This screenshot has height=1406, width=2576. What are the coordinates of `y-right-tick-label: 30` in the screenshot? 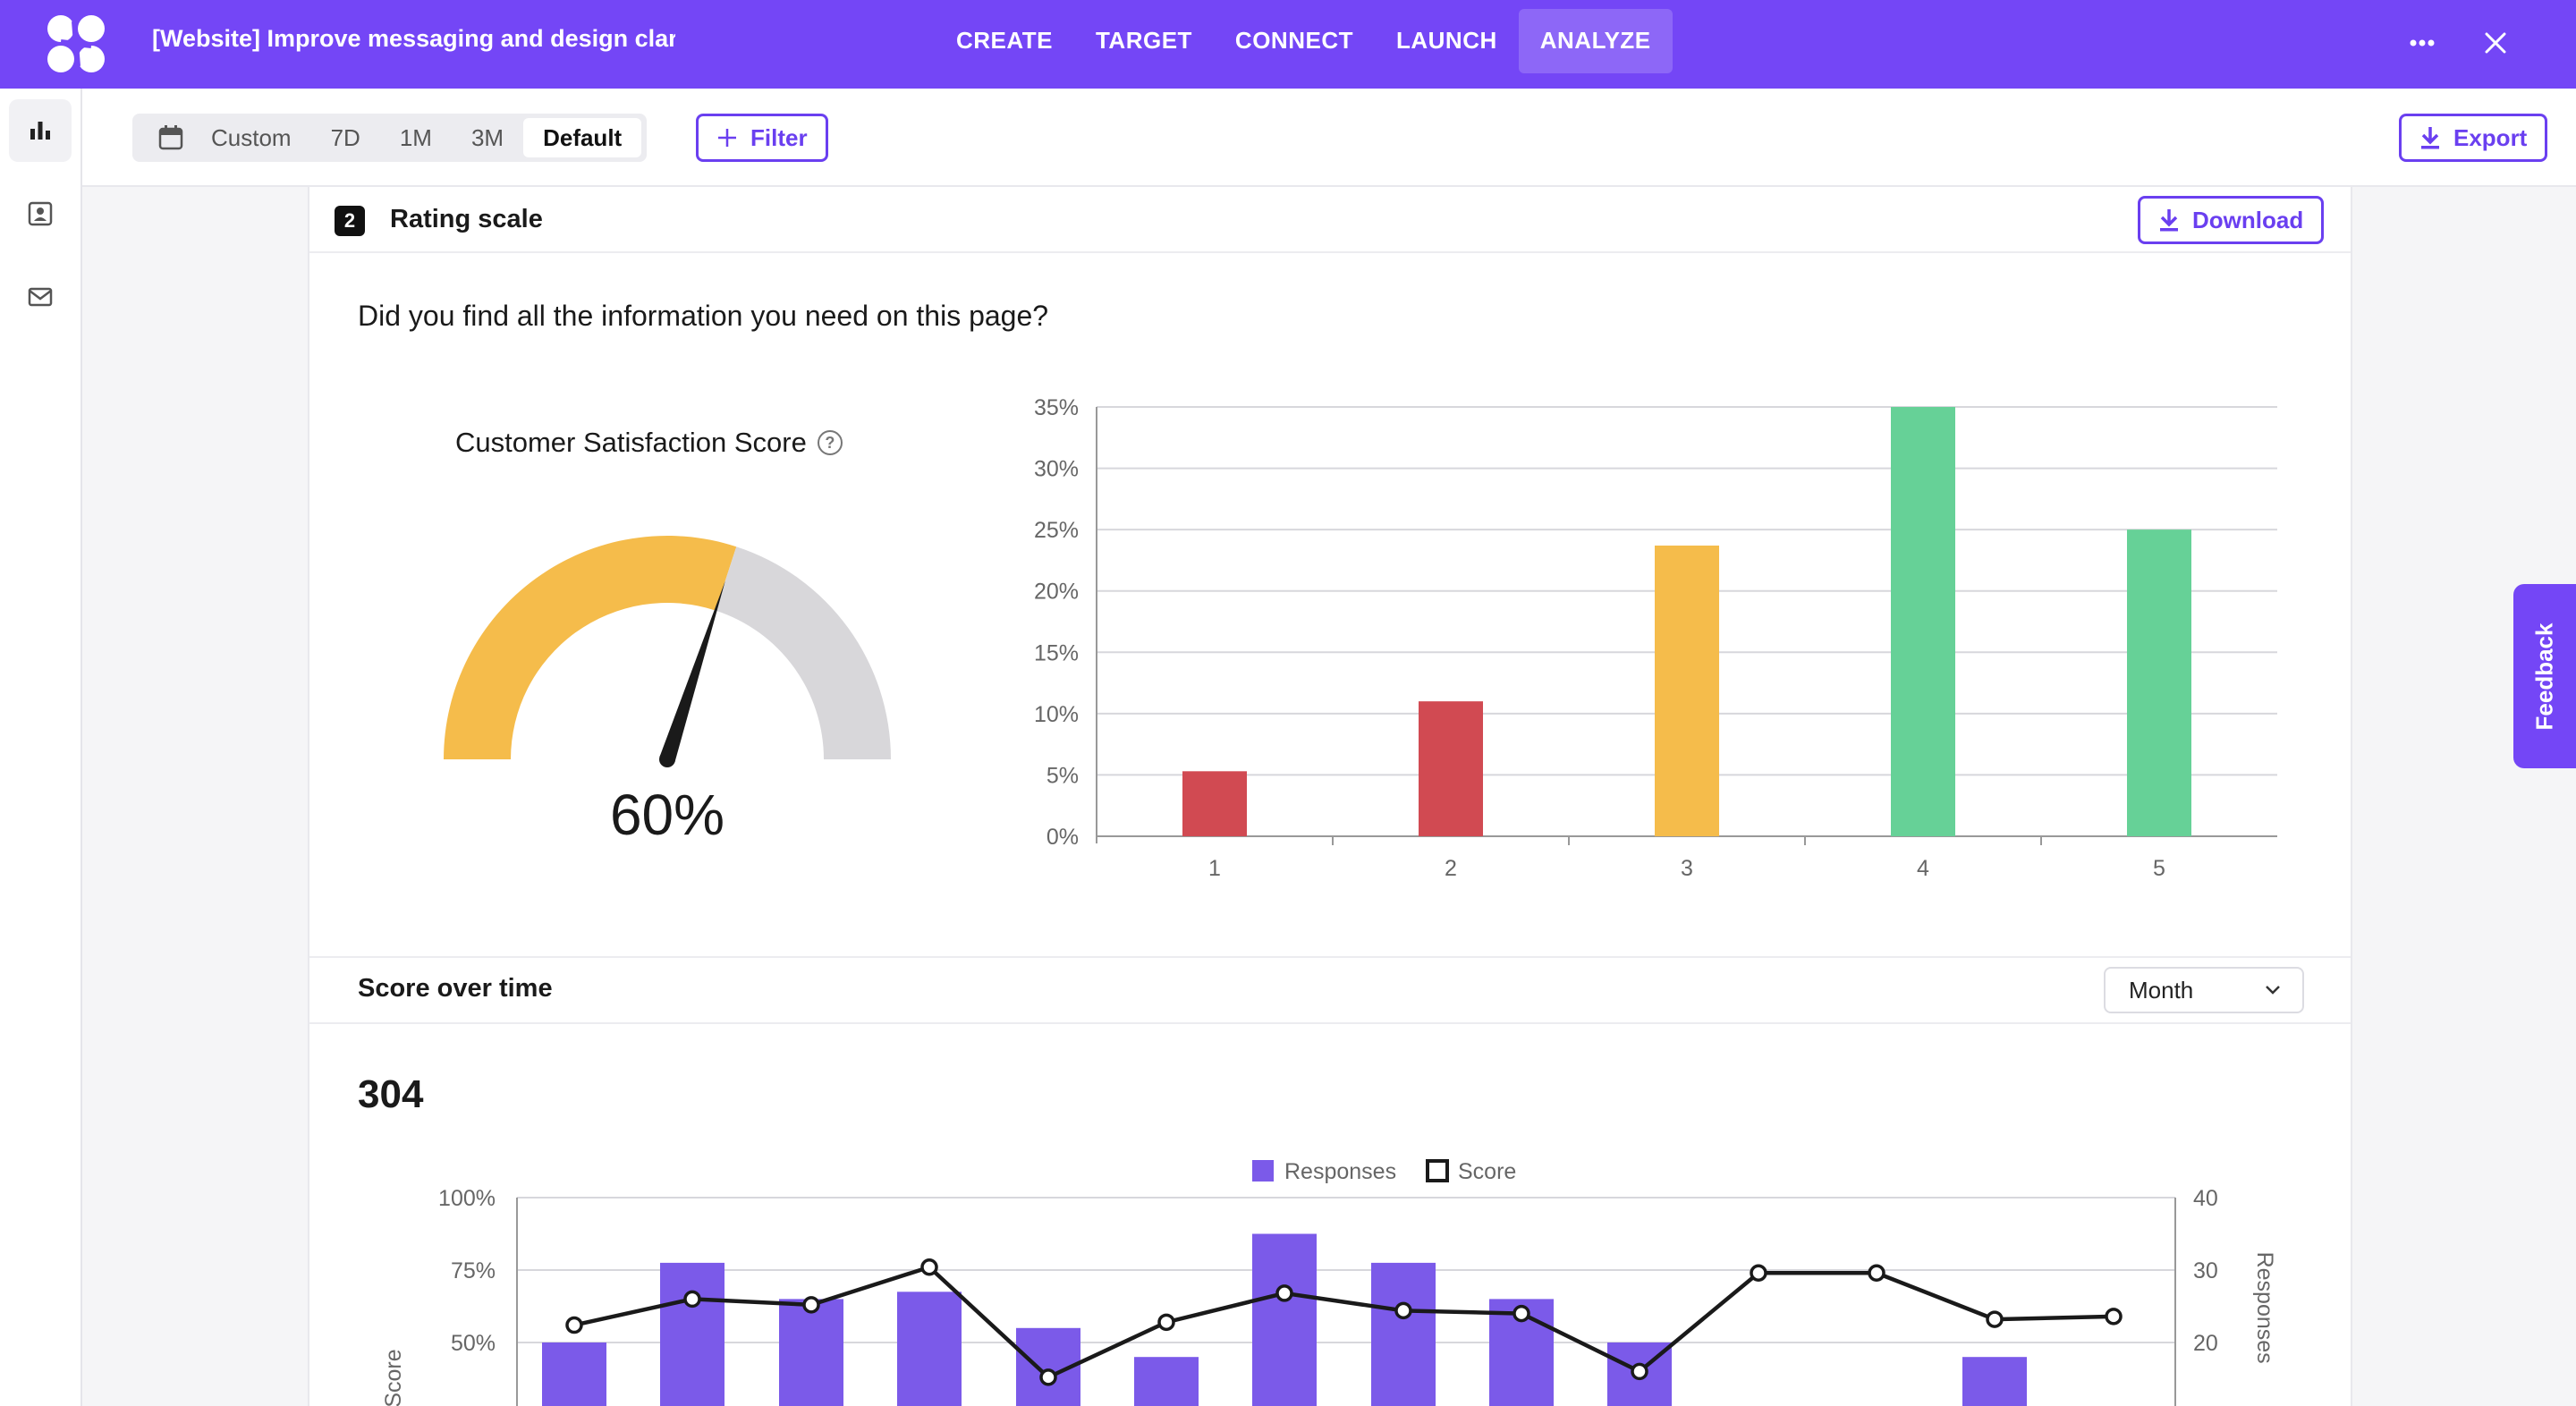 It's located at (2205, 1271).